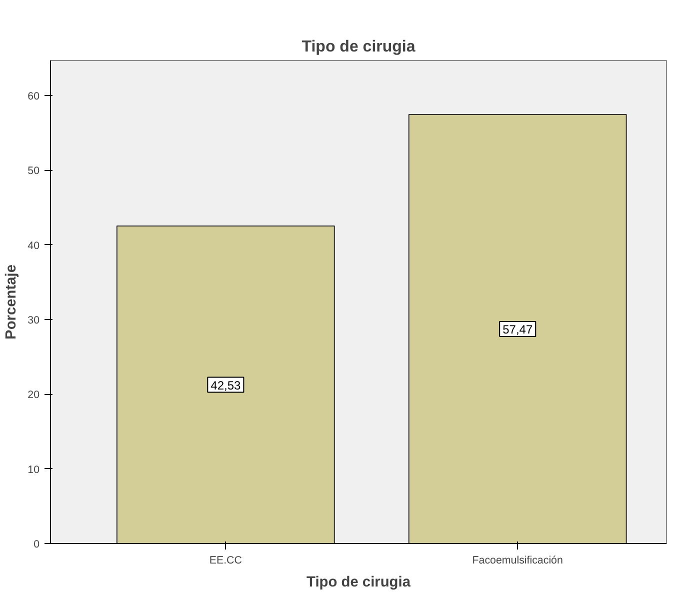 The height and width of the screenshot is (603, 681). Describe the element at coordinates (359, 47) in the screenshot. I see `chart-title: Tipo de cirugia` at that location.